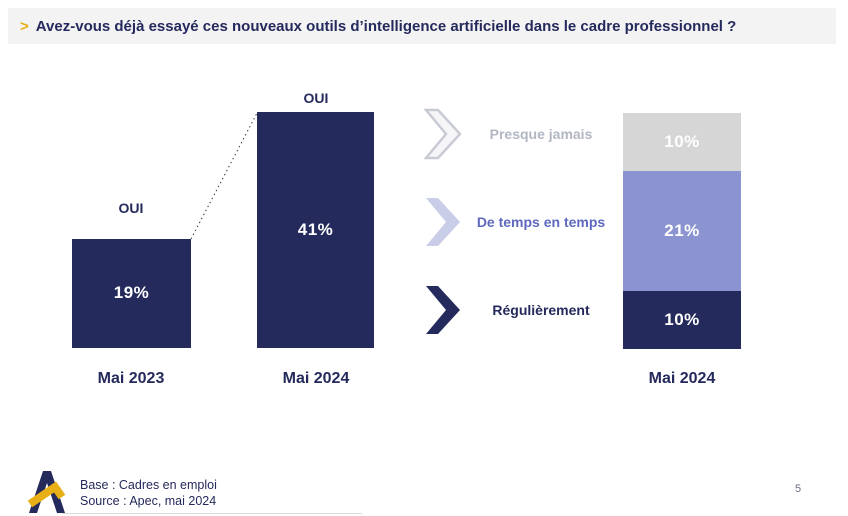  Describe the element at coordinates (131, 378) in the screenshot. I see `category-label-mai-2023: Mai 2023` at that location.